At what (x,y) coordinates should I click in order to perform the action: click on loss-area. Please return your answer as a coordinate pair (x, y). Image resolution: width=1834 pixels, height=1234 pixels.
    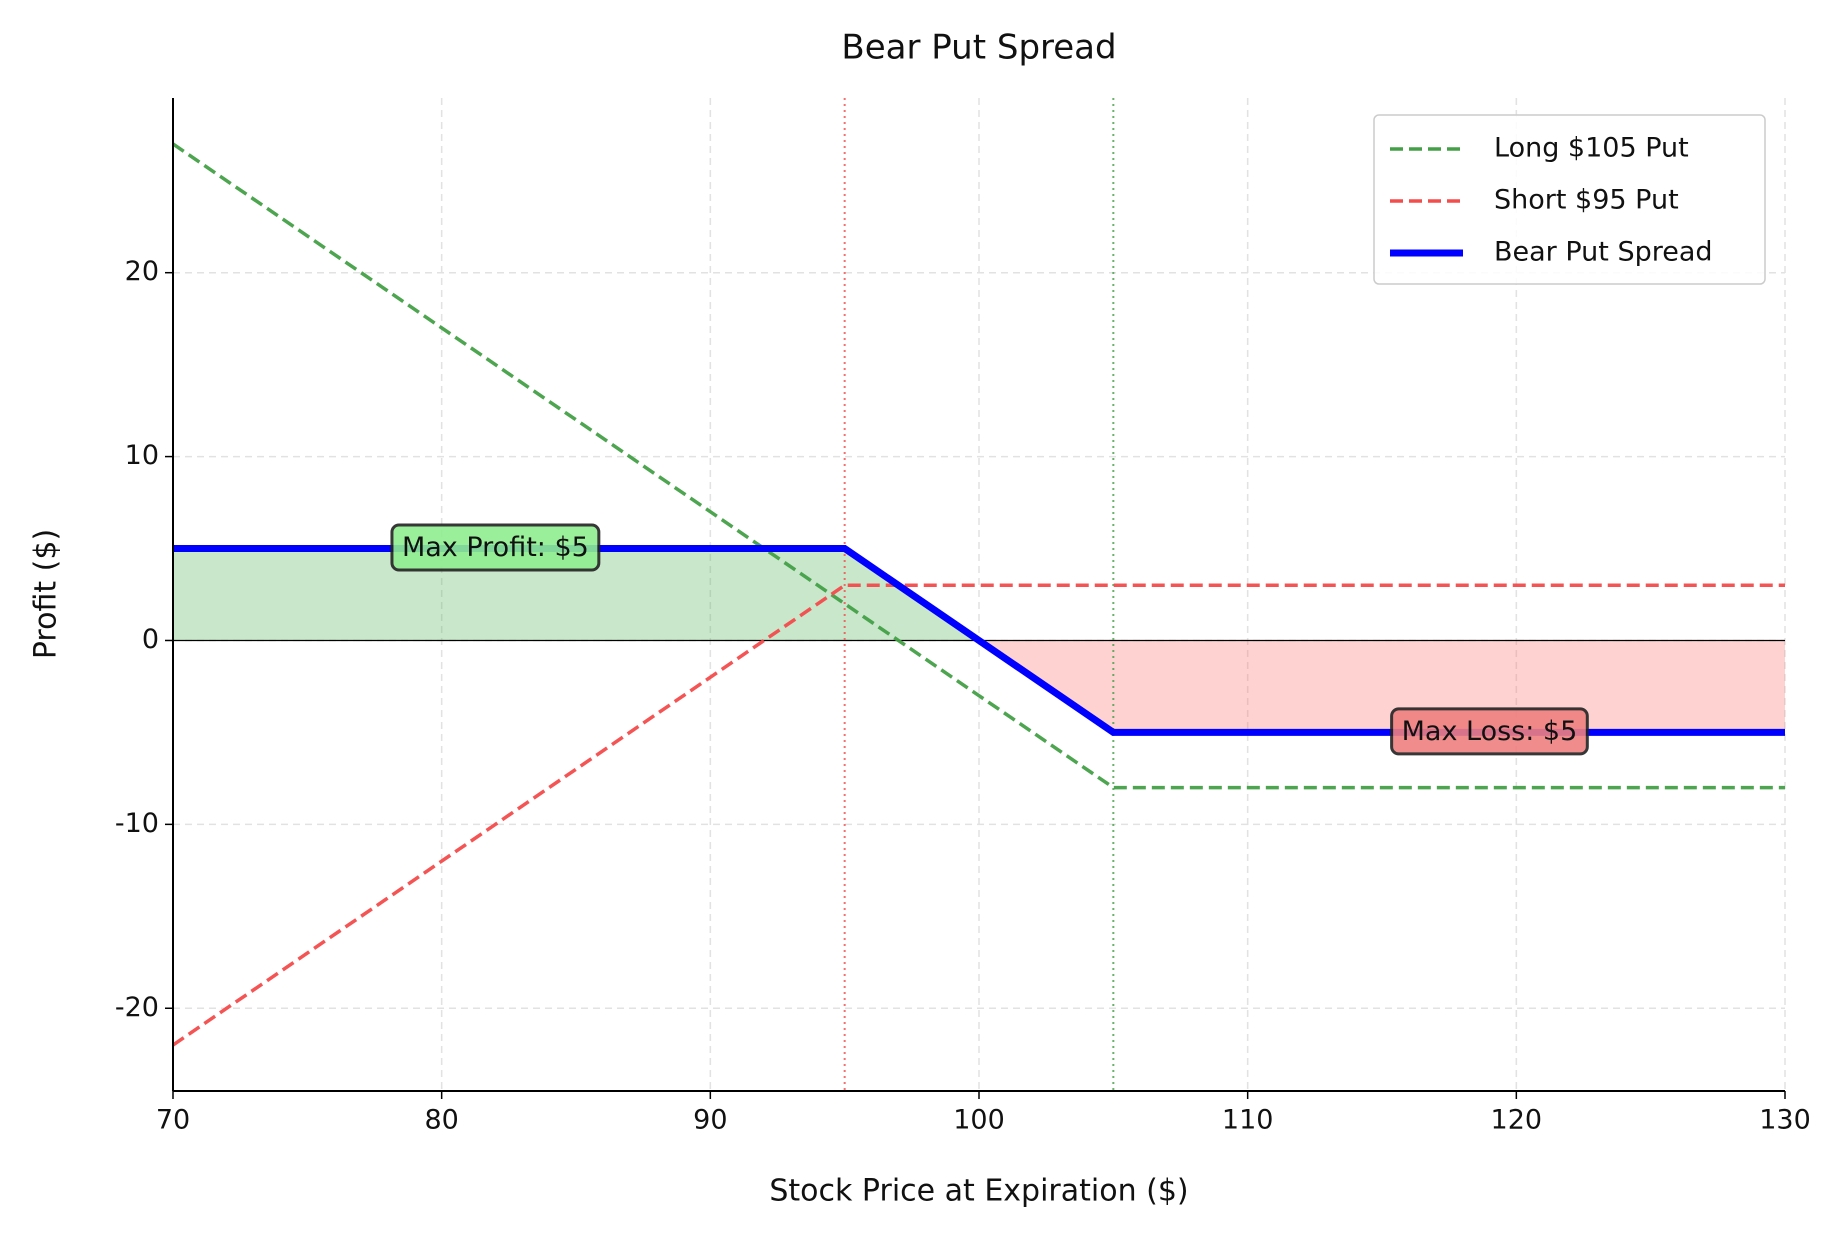
    Looking at the image, I should click on (1382, 686).